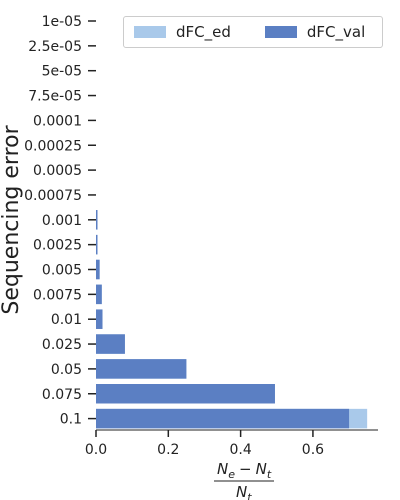 This screenshot has width=400, height=500. What do you see at coordinates (96, 450) in the screenshot?
I see `x-tick-label: 0.0` at bounding box center [96, 450].